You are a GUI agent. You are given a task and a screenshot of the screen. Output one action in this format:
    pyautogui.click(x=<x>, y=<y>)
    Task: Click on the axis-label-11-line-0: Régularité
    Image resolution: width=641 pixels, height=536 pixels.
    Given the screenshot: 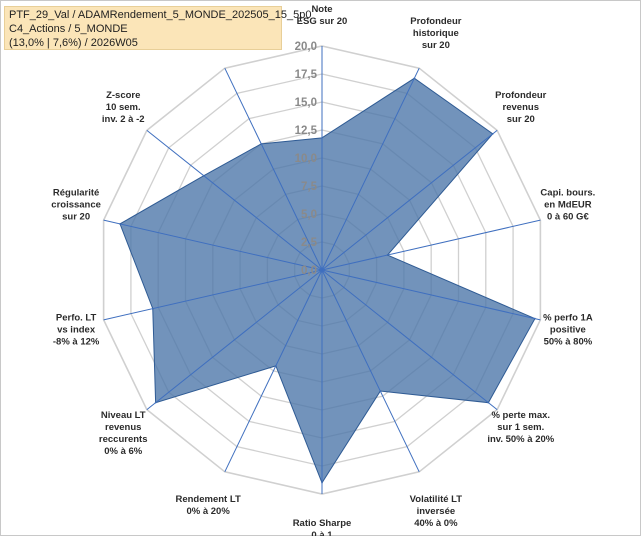 What is the action you would take?
    pyautogui.click(x=76, y=193)
    